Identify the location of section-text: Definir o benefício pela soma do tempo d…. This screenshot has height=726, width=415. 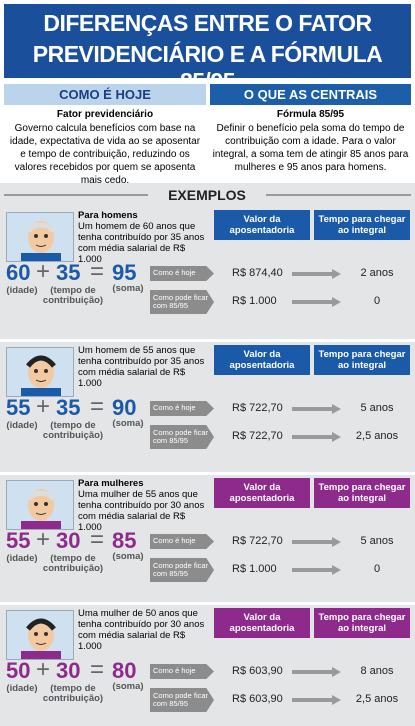
(310, 148).